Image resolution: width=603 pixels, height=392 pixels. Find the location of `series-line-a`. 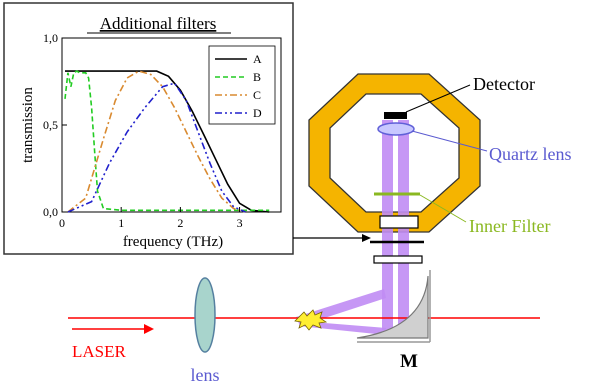

series-line-a is located at coordinates (167, 141).